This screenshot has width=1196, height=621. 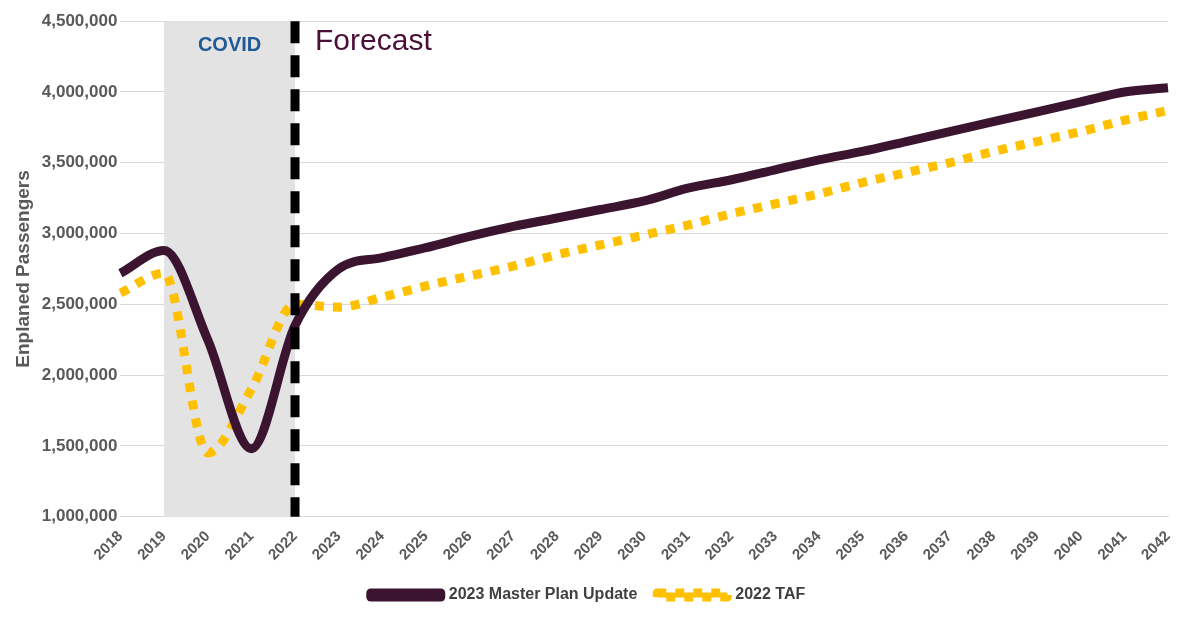 What do you see at coordinates (79, 304) in the screenshot?
I see `y-tick-label: 2,500,000` at bounding box center [79, 304].